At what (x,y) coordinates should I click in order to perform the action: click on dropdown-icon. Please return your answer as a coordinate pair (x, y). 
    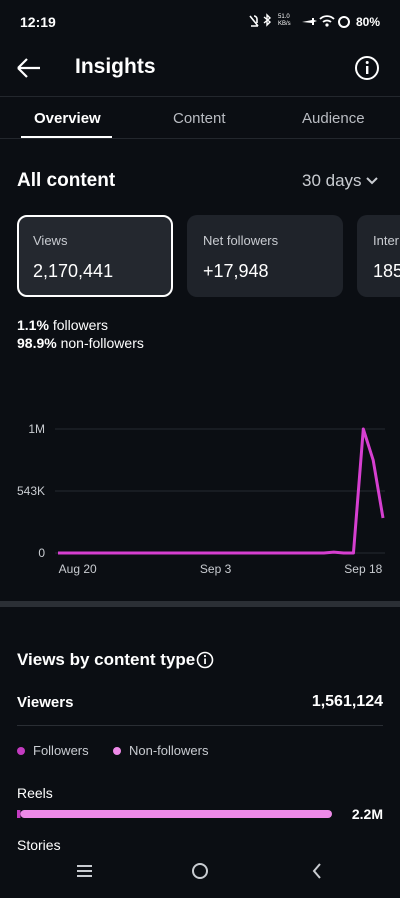
    Looking at the image, I should click on (372, 181).